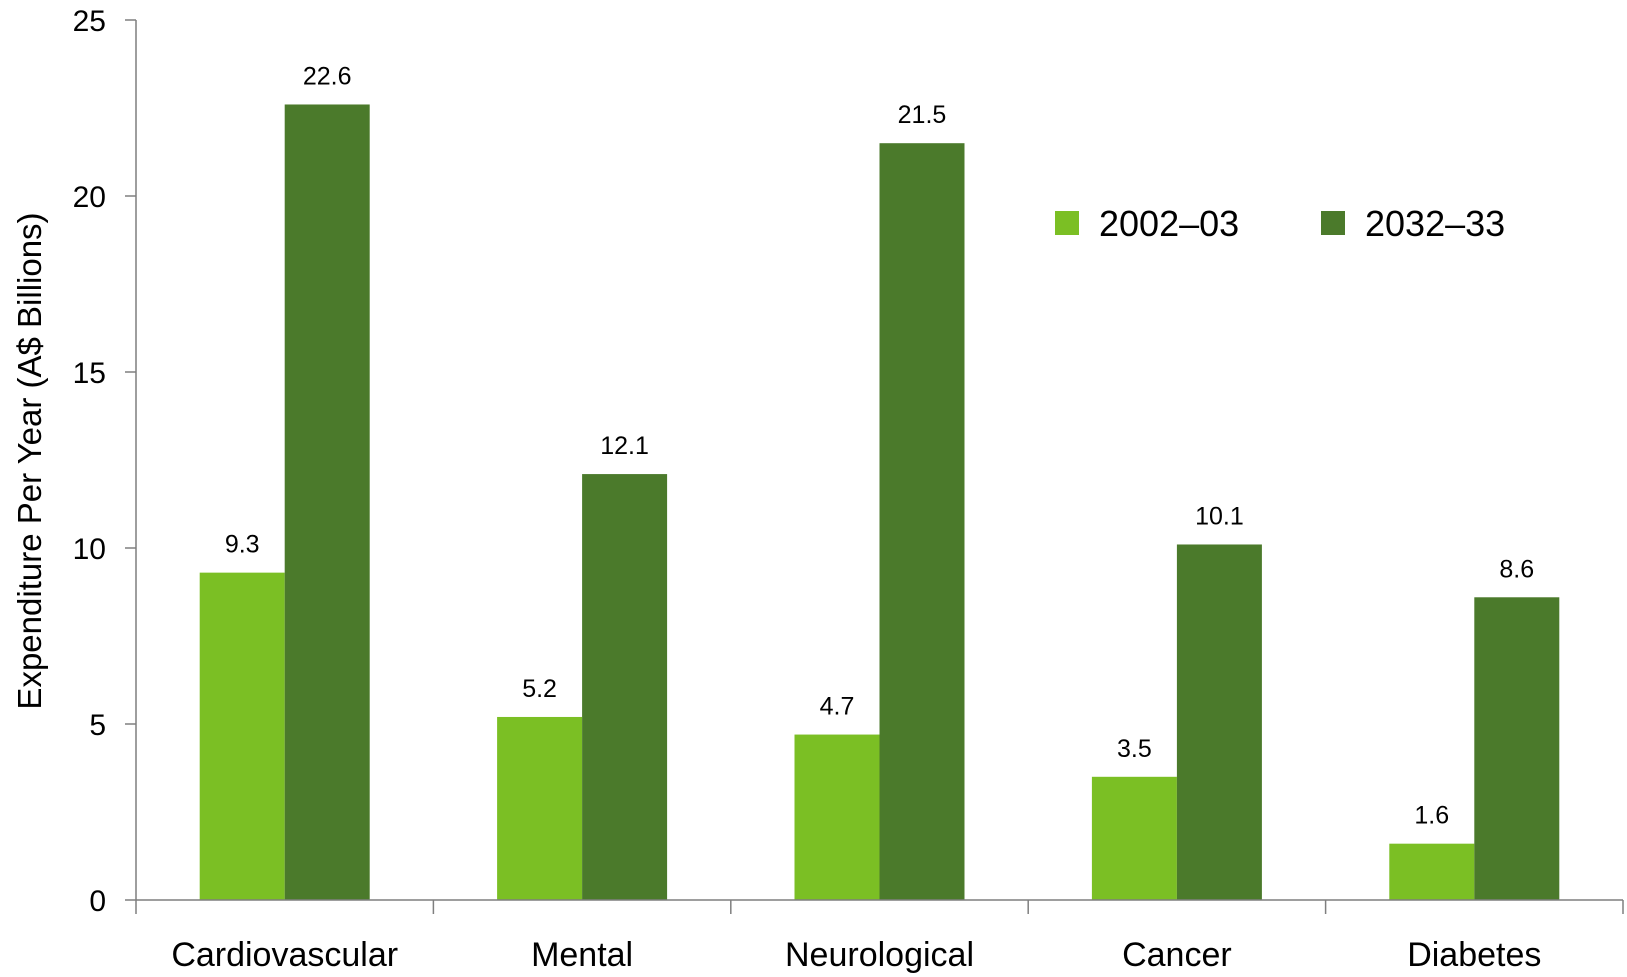 The image size is (1627, 977). Describe the element at coordinates (1219, 516) in the screenshot. I see `data-label: 10.1` at that location.